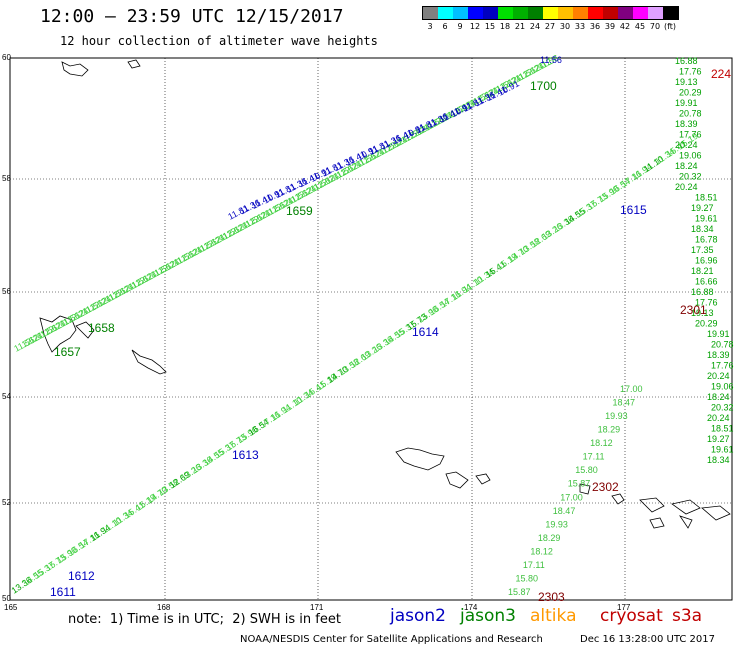  Describe the element at coordinates (655, 26) in the screenshot. I see `colorbar-label: 70` at that location.